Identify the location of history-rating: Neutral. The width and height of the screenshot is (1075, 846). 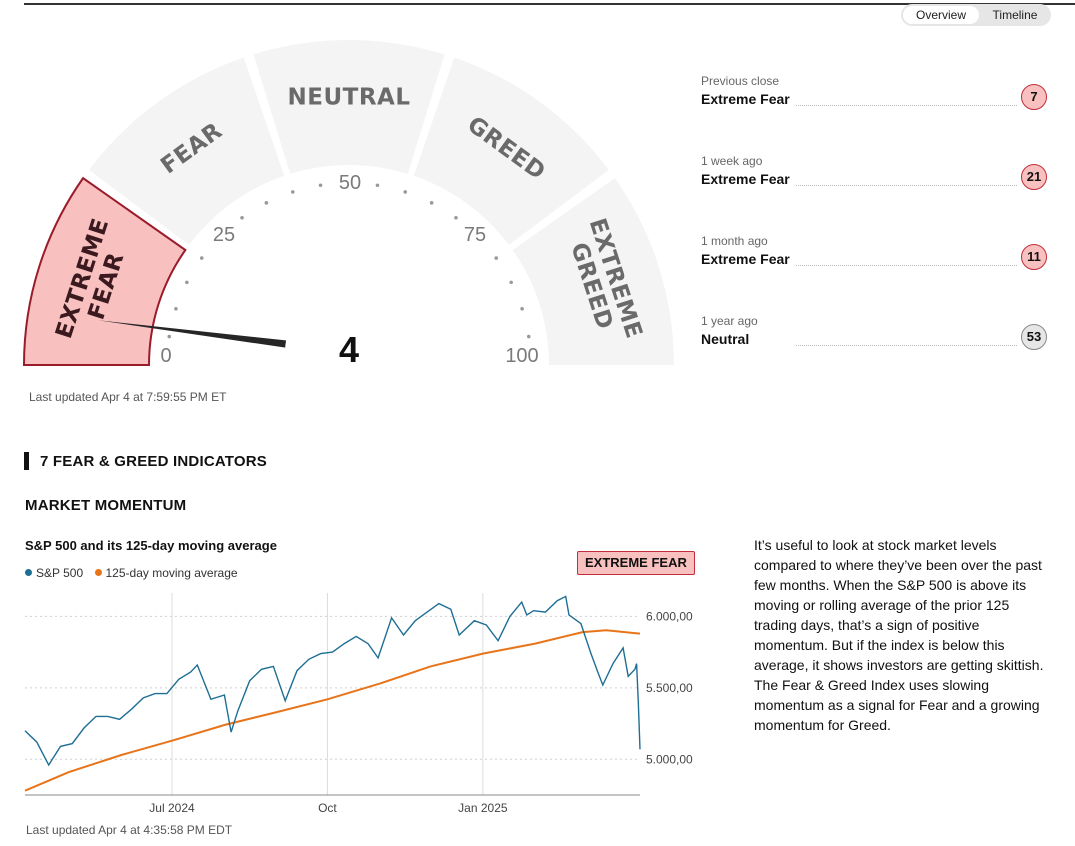
(725, 339).